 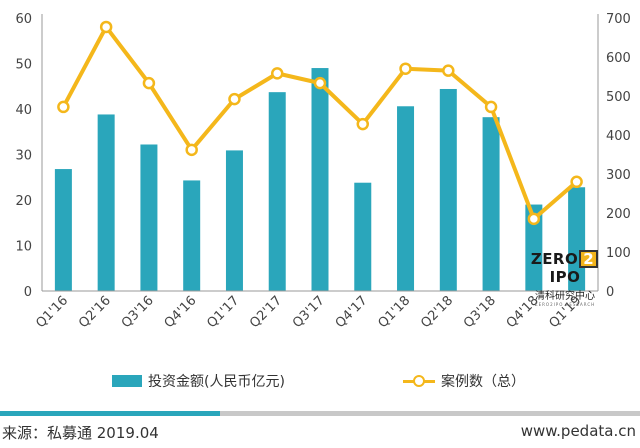 I want to click on legend-item-bar: 投资金额(人民币亿元), so click(x=198, y=381).